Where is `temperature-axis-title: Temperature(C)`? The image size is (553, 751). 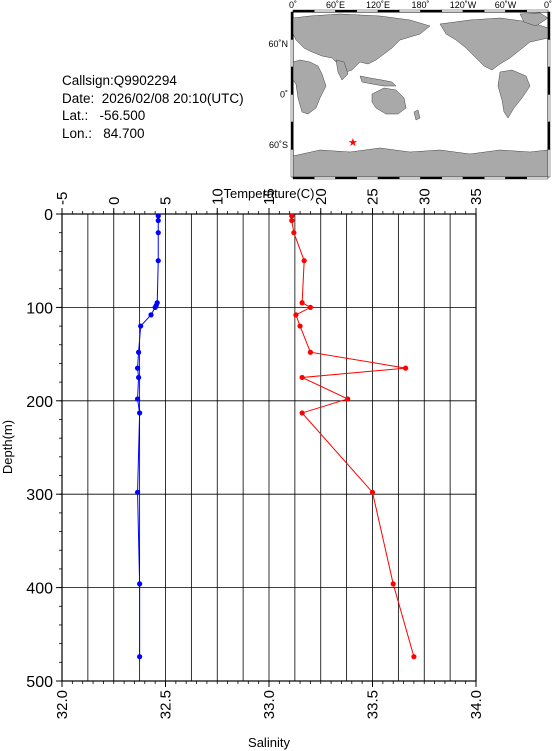
temperature-axis-title: Temperature(C) is located at coordinates (268, 193).